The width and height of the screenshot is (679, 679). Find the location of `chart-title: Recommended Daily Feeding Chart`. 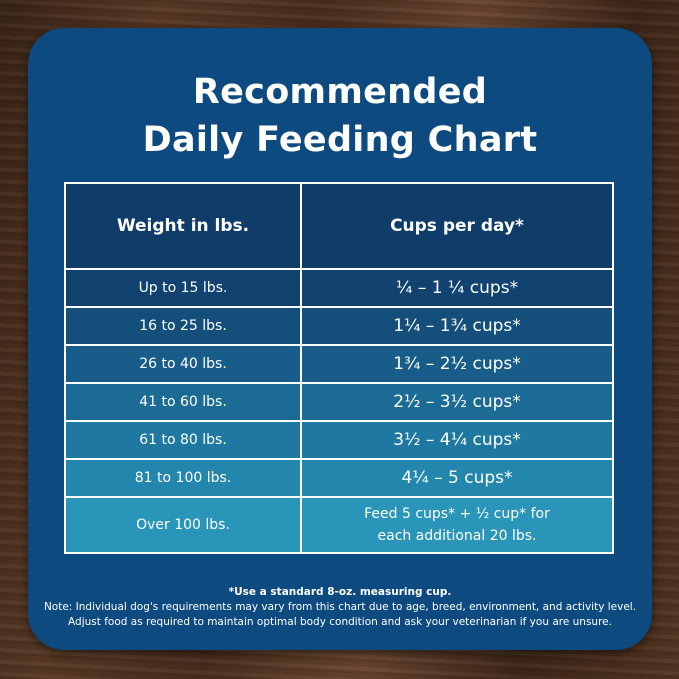

chart-title: Recommended Daily Feeding Chart is located at coordinates (340, 116).